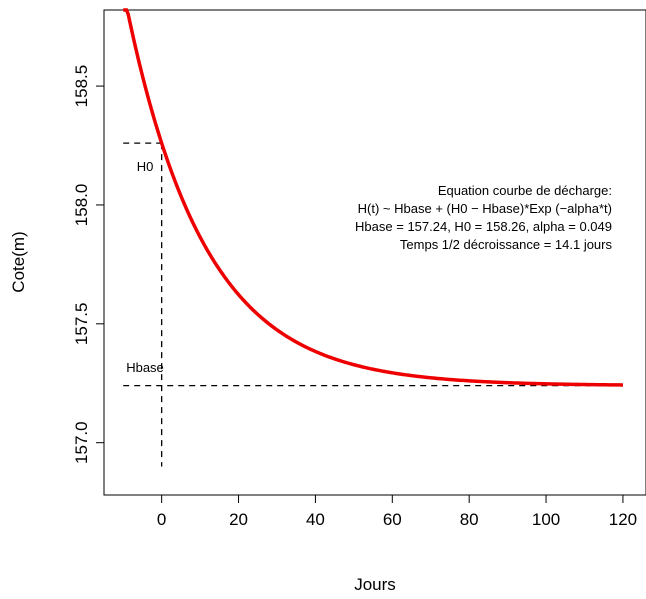  What do you see at coordinates (315, 519) in the screenshot?
I see `x-tick-label: 40` at bounding box center [315, 519].